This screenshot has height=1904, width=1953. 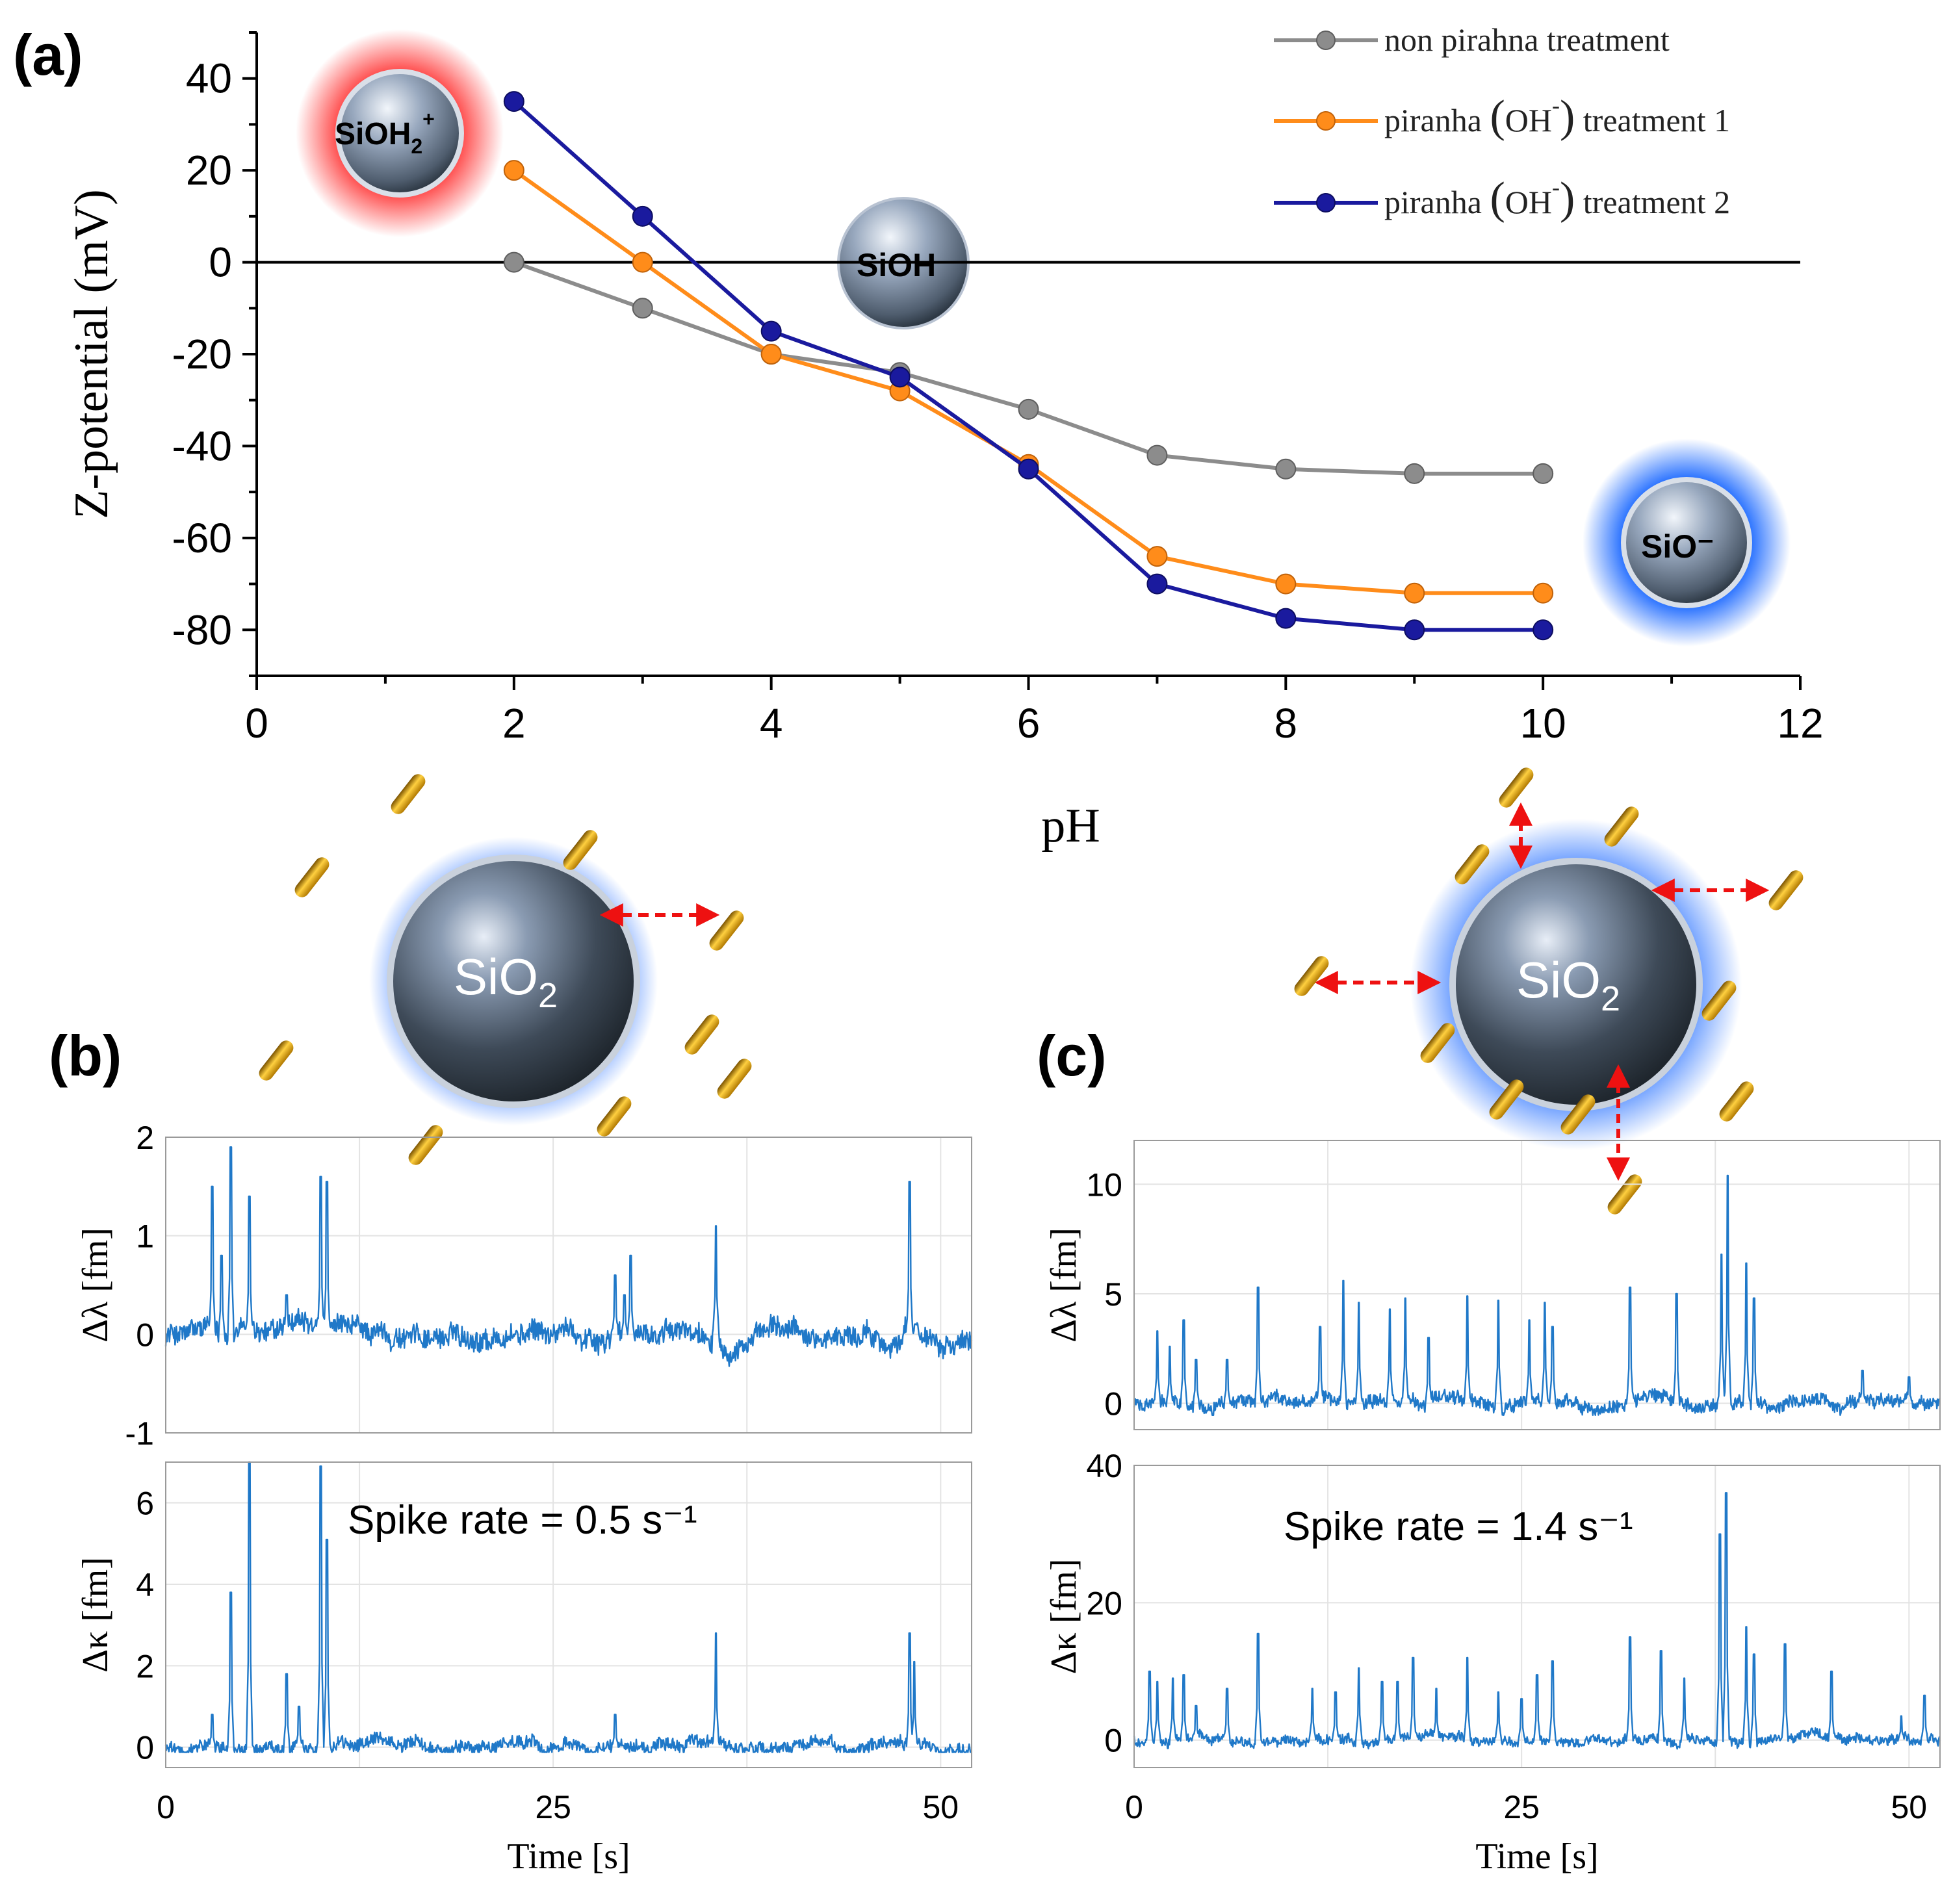 What do you see at coordinates (385, 132) in the screenshot?
I see `sioh2-label: SiOH2+` at bounding box center [385, 132].